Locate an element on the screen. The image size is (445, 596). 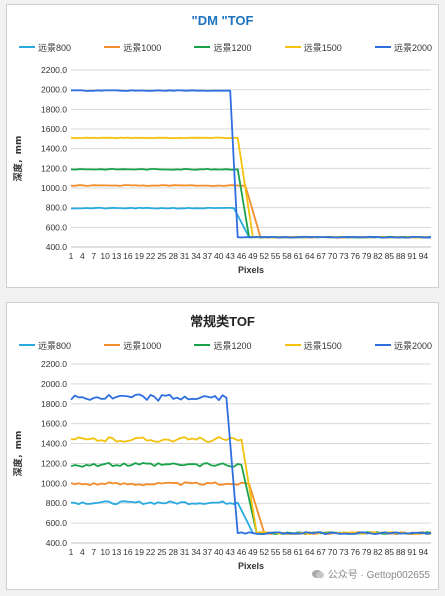
y-tick-label: 2200.0 is located at coordinates (54, 70).